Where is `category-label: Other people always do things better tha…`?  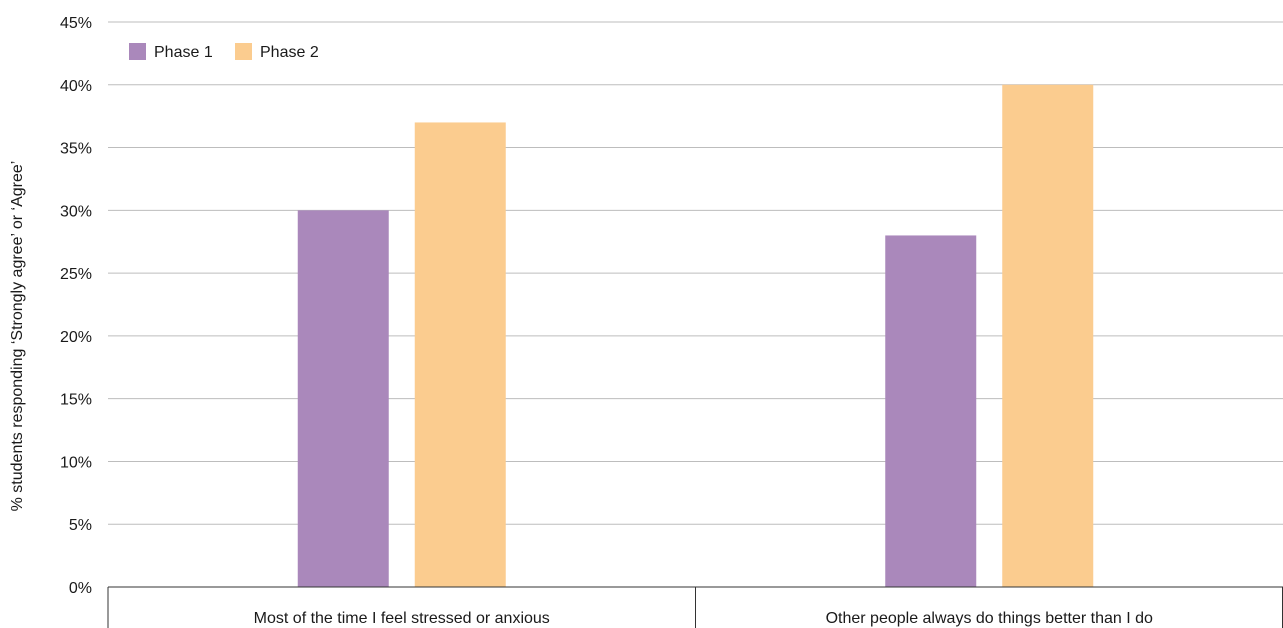
category-label: Other people always do things better tha… is located at coordinates (989, 618).